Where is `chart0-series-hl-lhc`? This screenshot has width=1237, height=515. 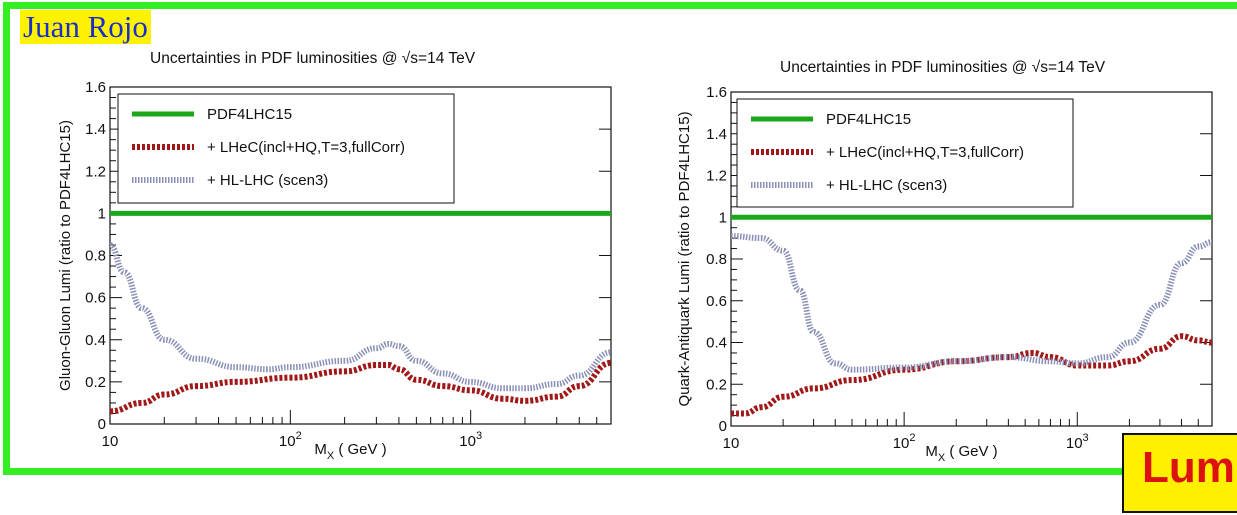
chart0-series-hl-lhc is located at coordinates (360, 316).